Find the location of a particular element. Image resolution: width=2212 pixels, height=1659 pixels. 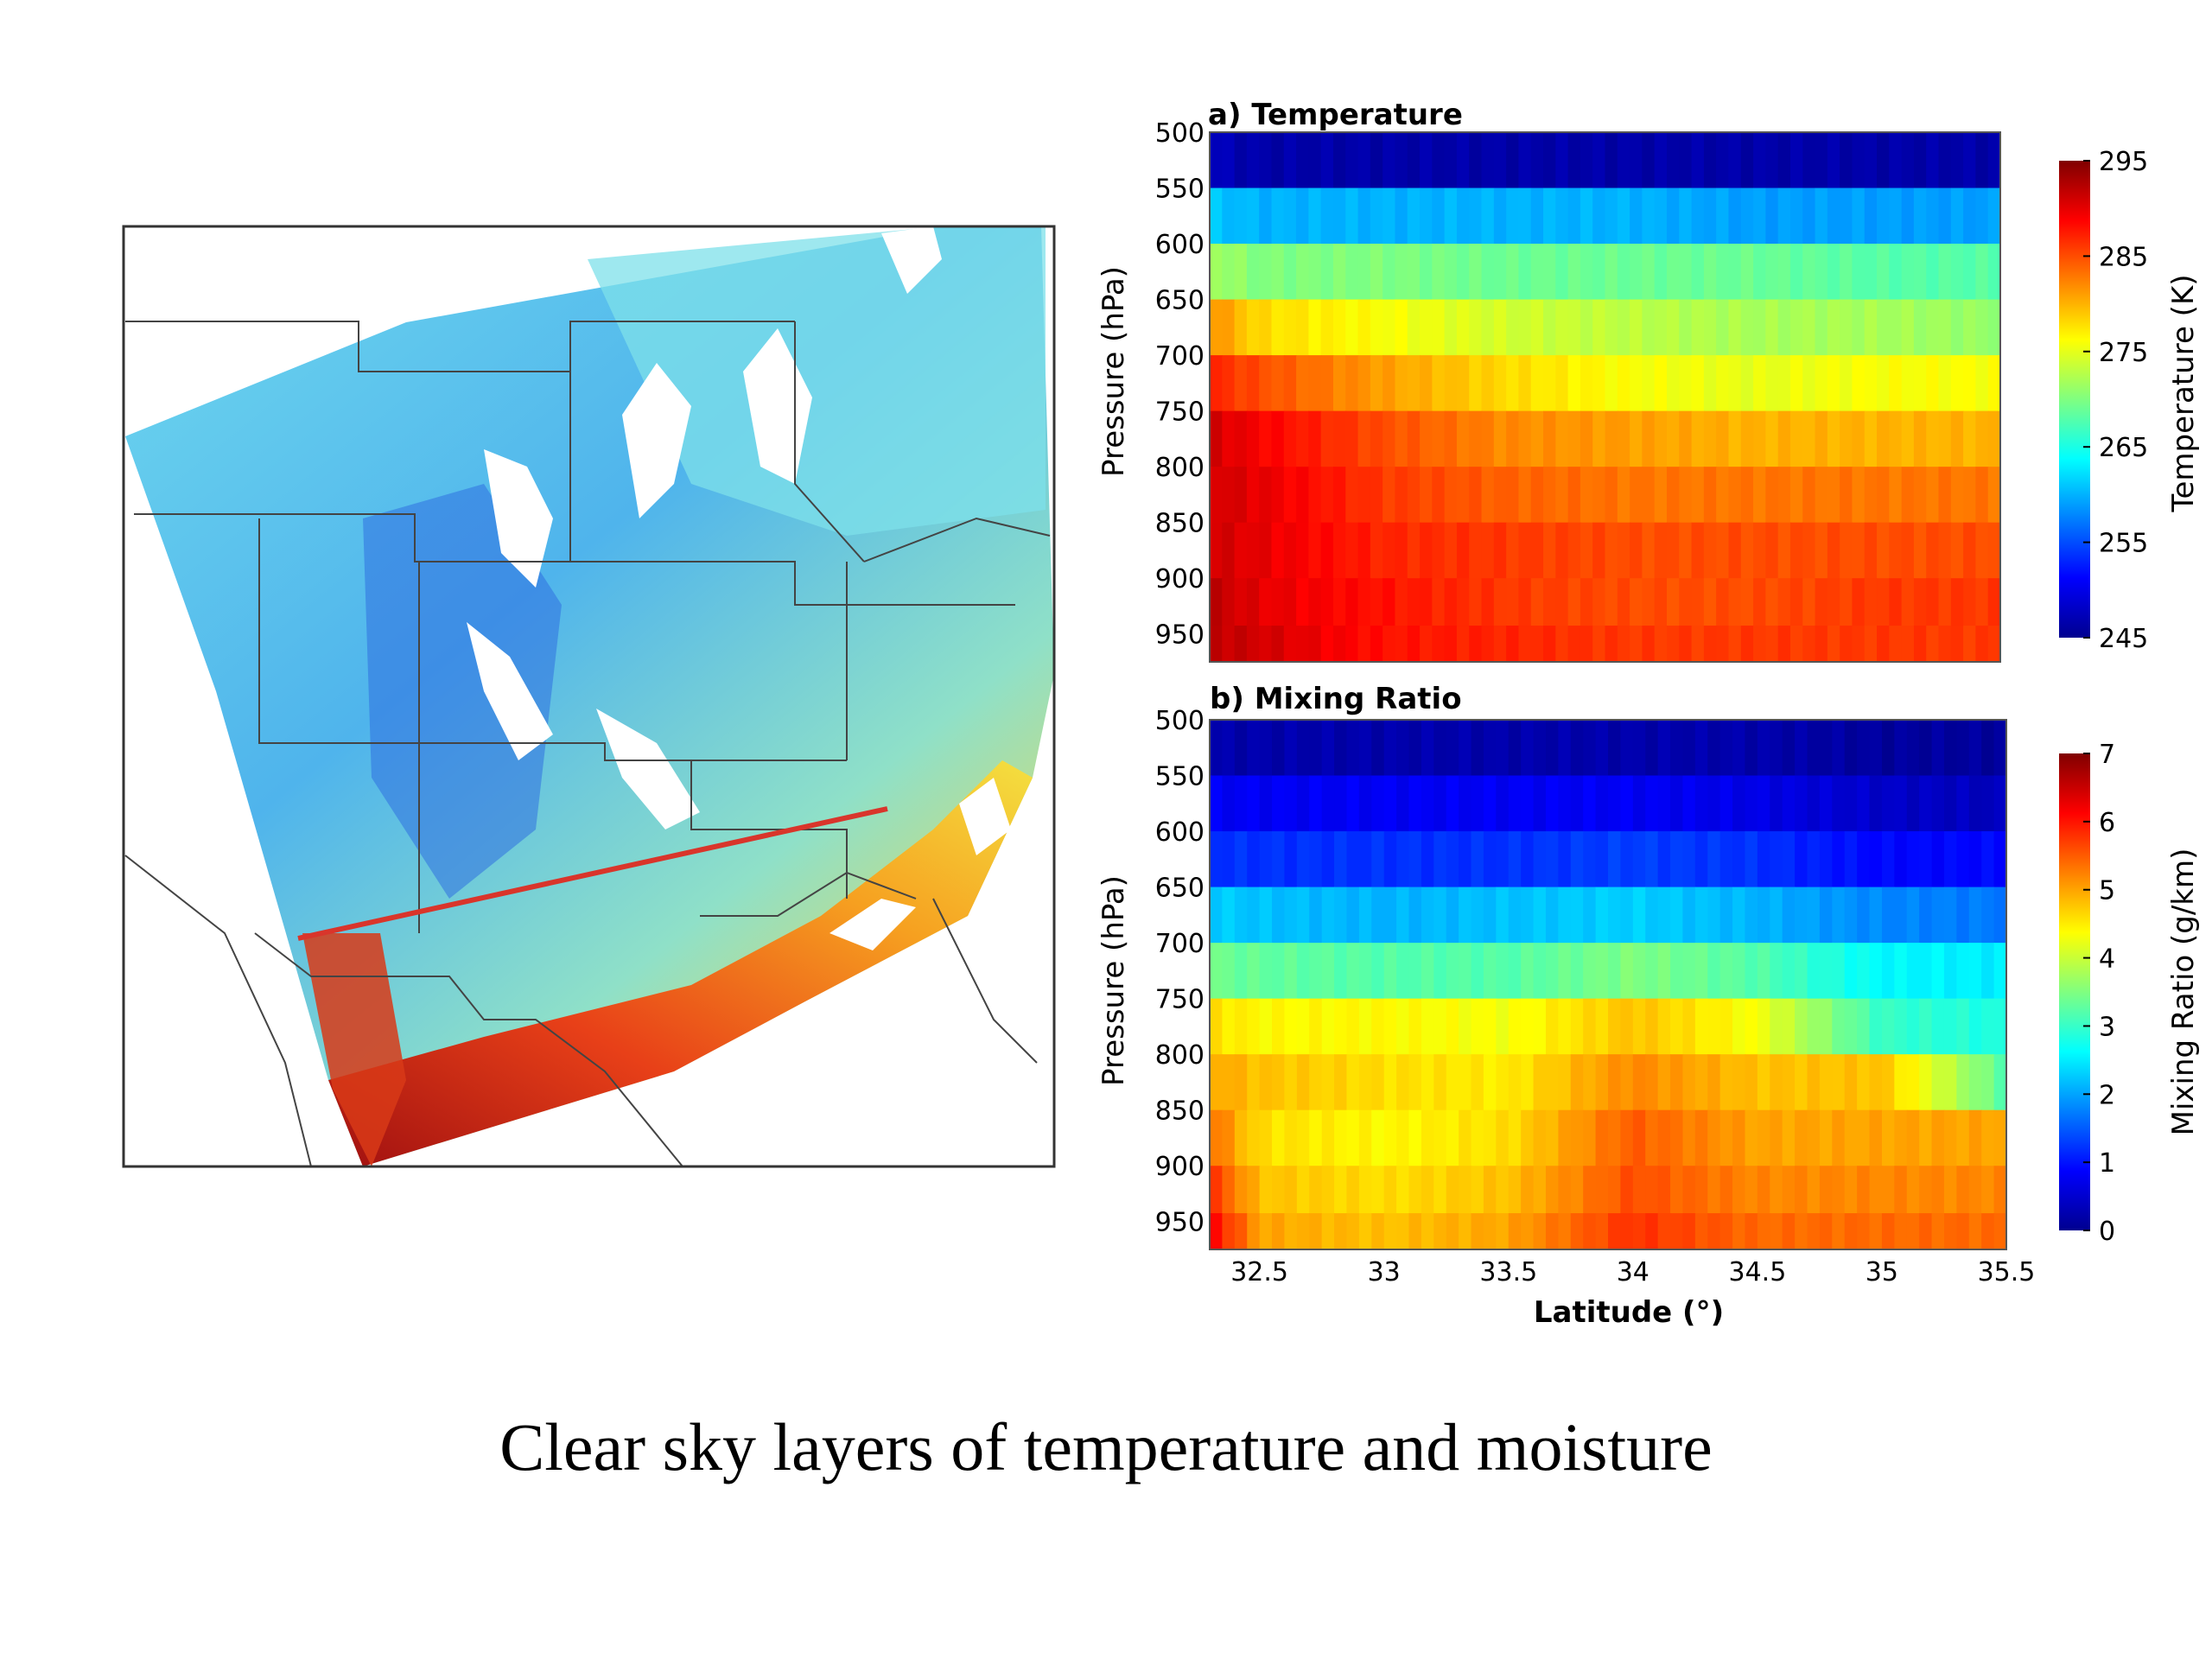

swath-gulf-warm is located at coordinates (680, 963).